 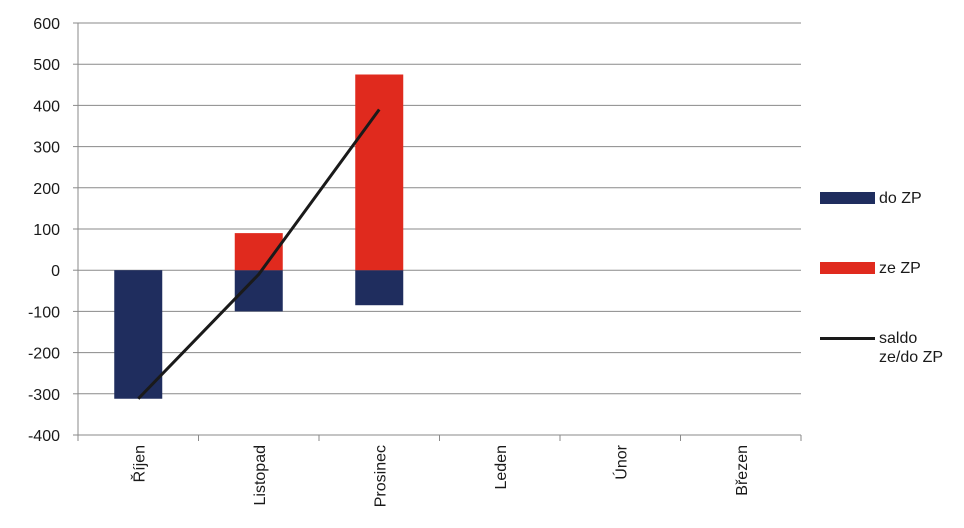 I want to click on line-saldo-ze-do-zp, so click(x=259, y=254).